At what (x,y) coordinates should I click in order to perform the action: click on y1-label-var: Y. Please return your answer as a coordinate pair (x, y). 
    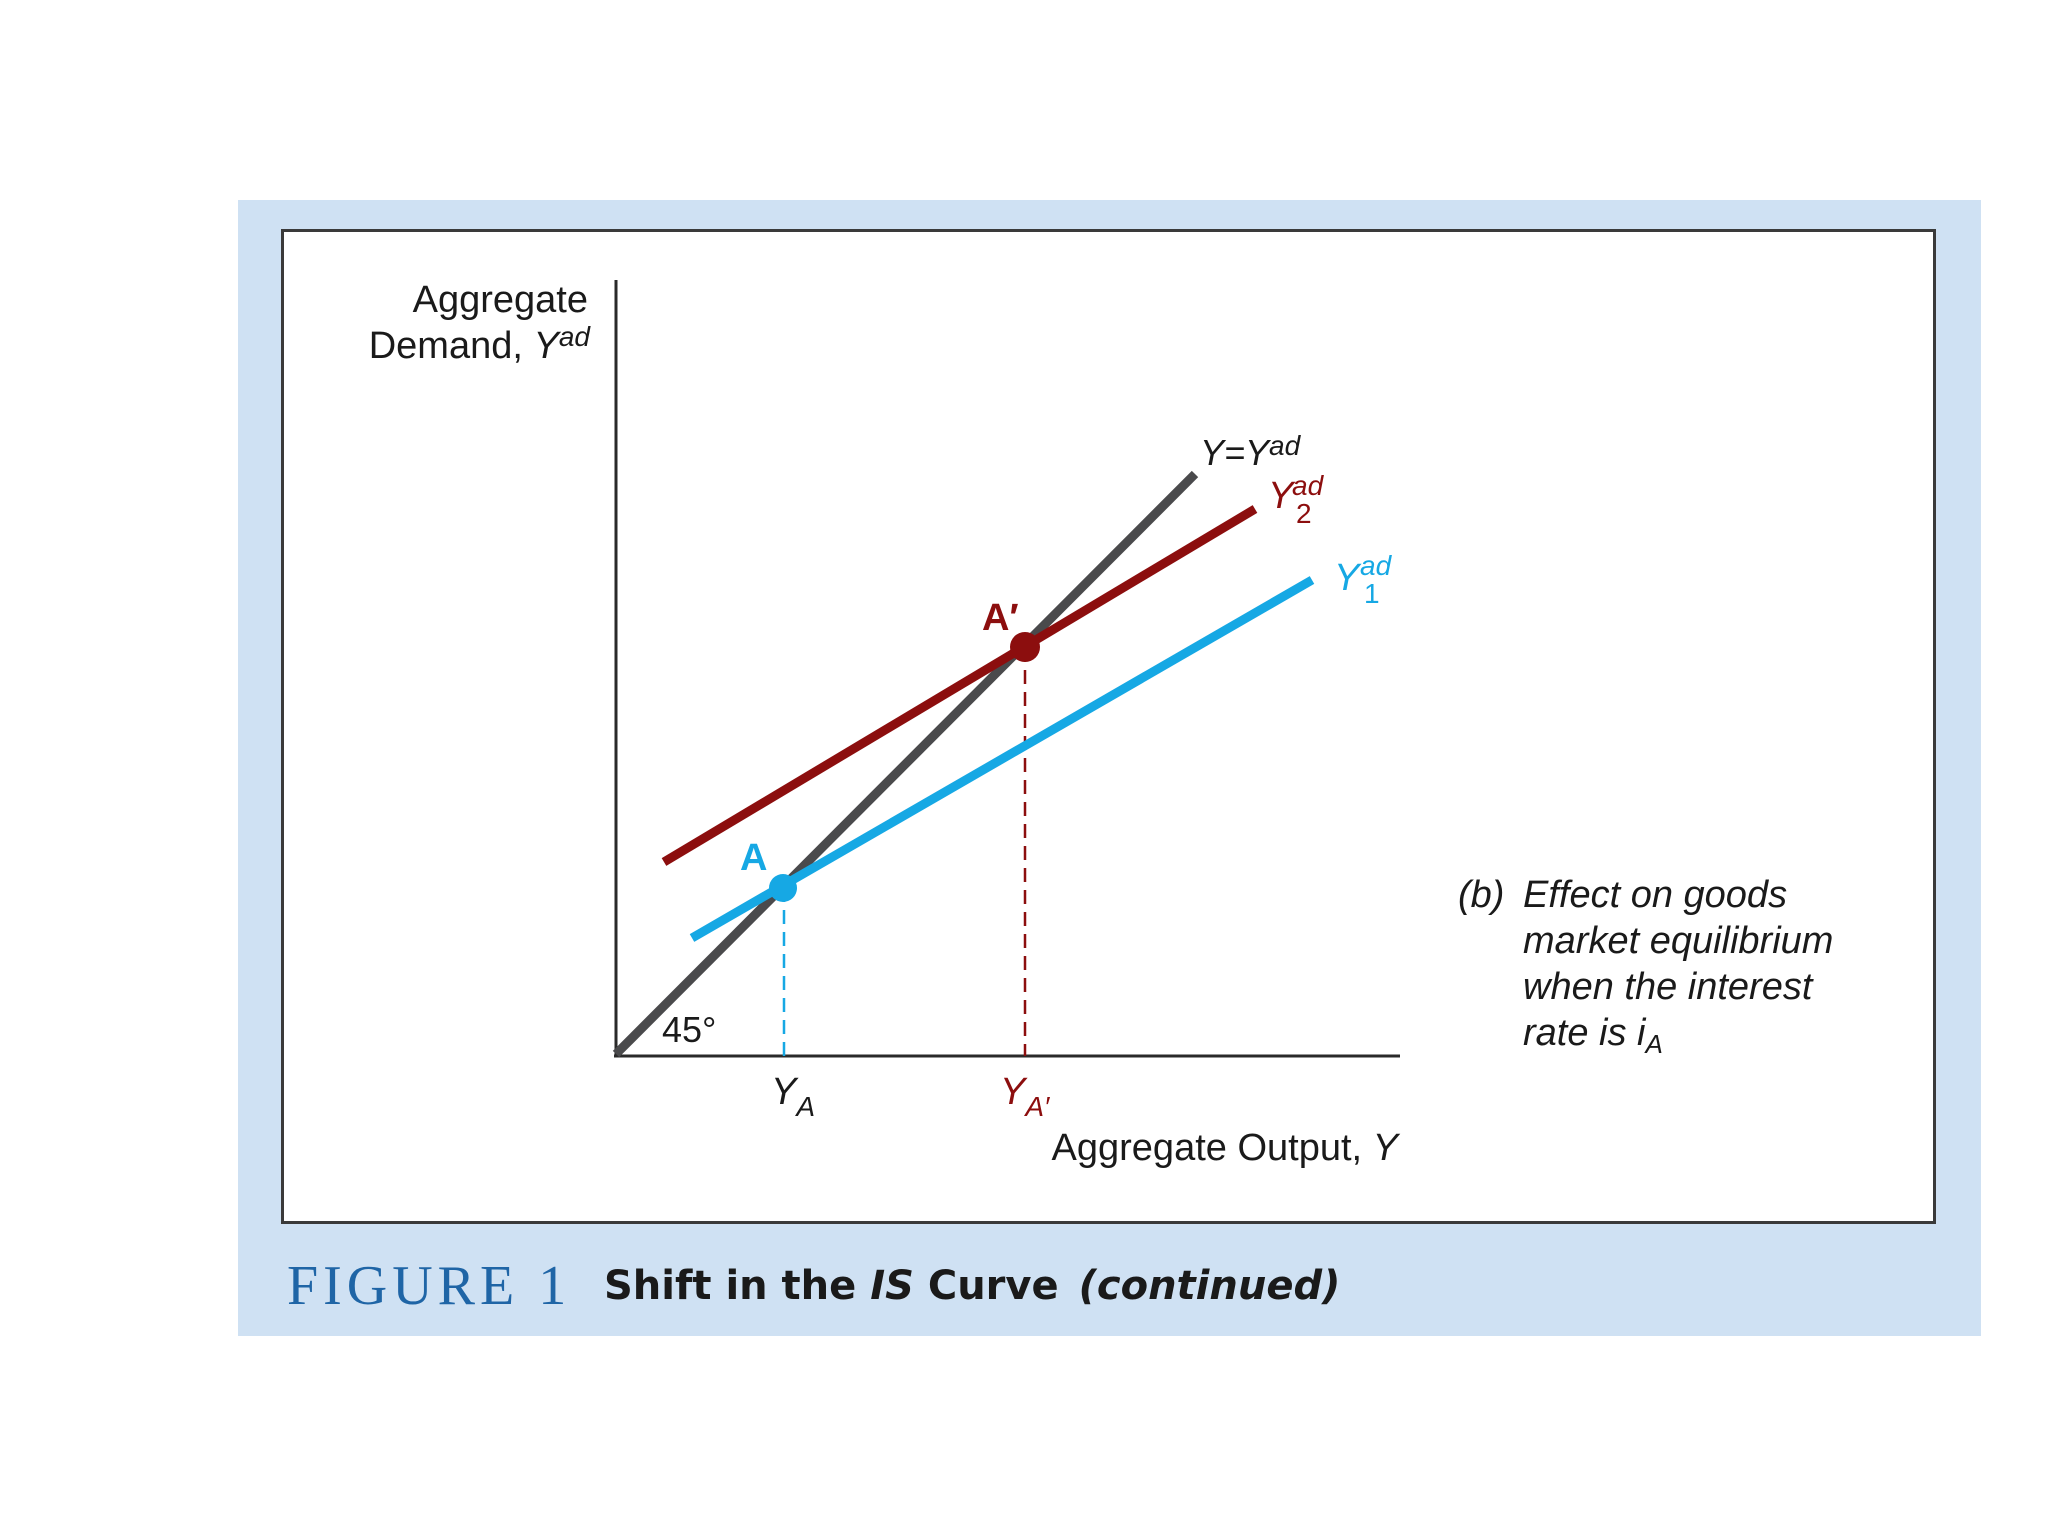
    Looking at the image, I should click on (1348, 578).